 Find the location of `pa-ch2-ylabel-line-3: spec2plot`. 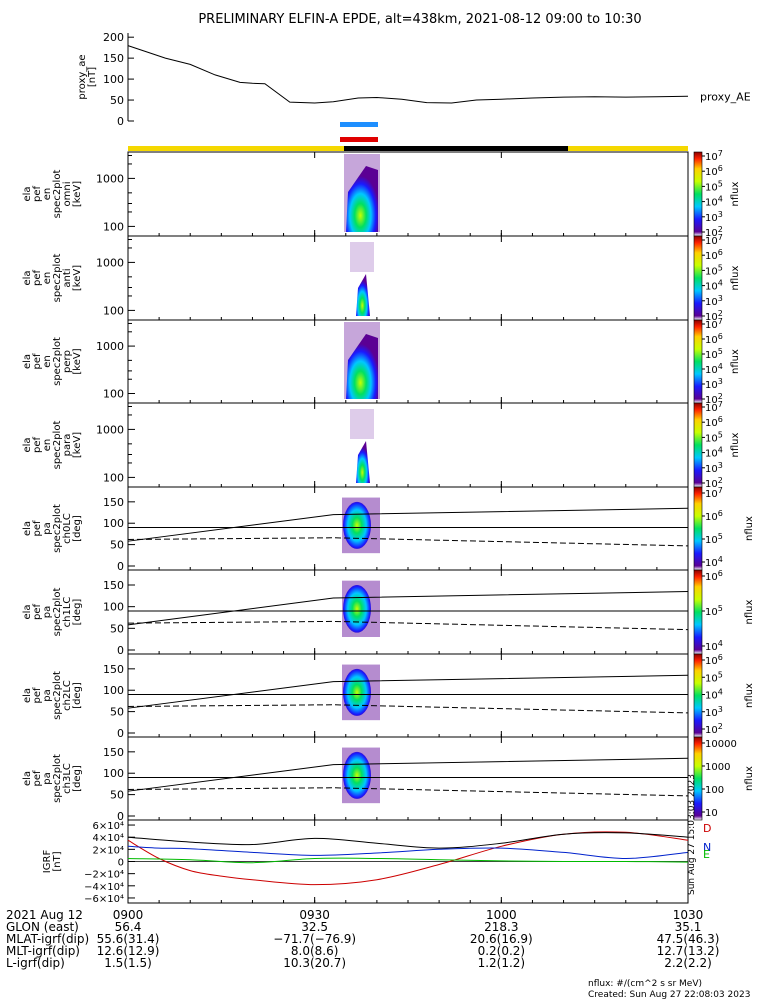

pa-ch2-ylabel-line-3: spec2plot is located at coordinates (57, 695).